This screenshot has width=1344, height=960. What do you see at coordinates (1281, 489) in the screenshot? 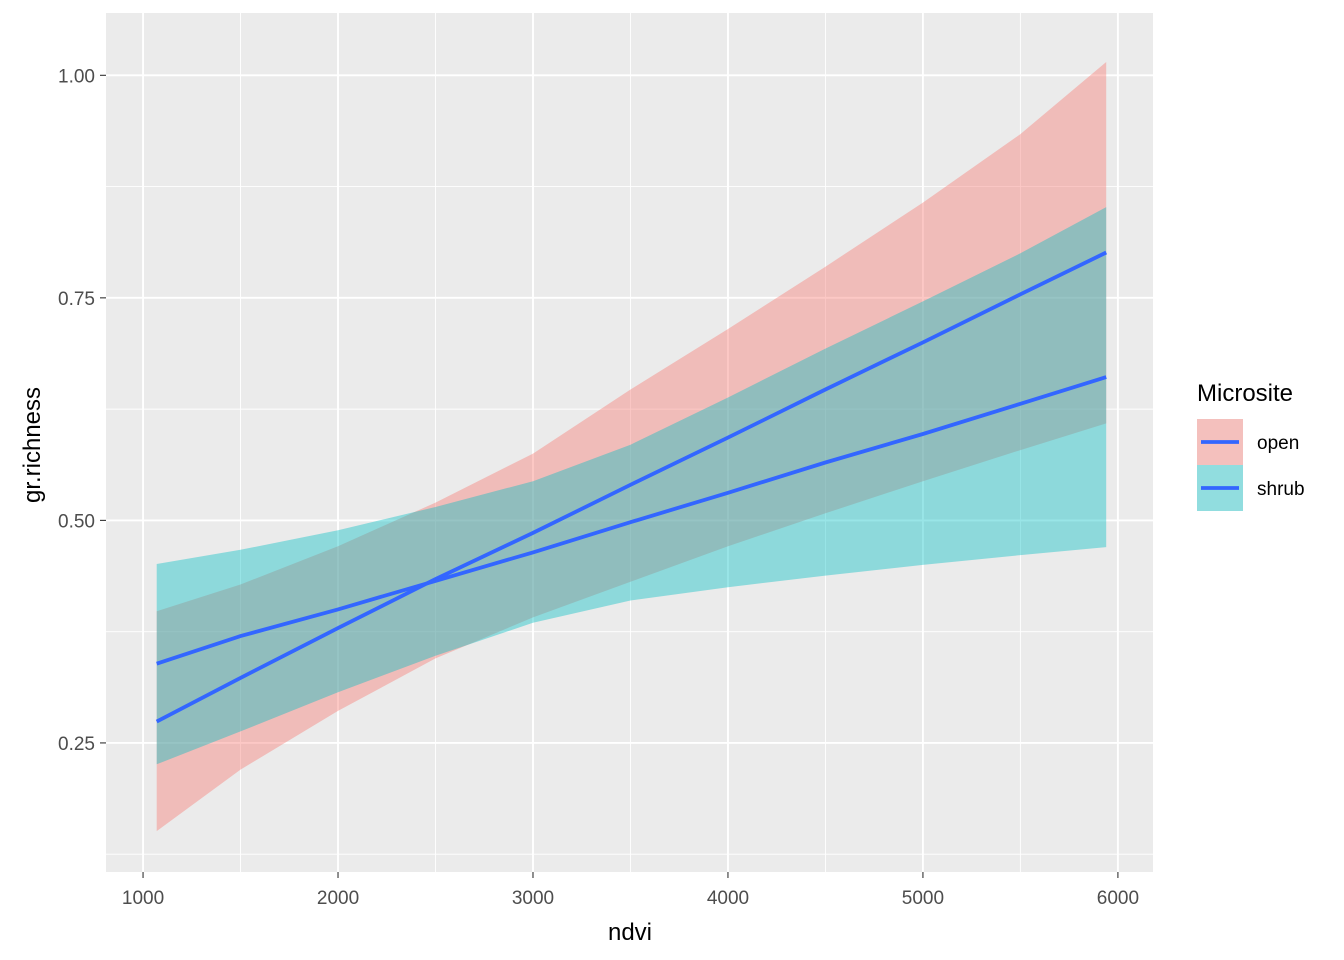
I see `legend-label-shrub: shrub` at bounding box center [1281, 489].